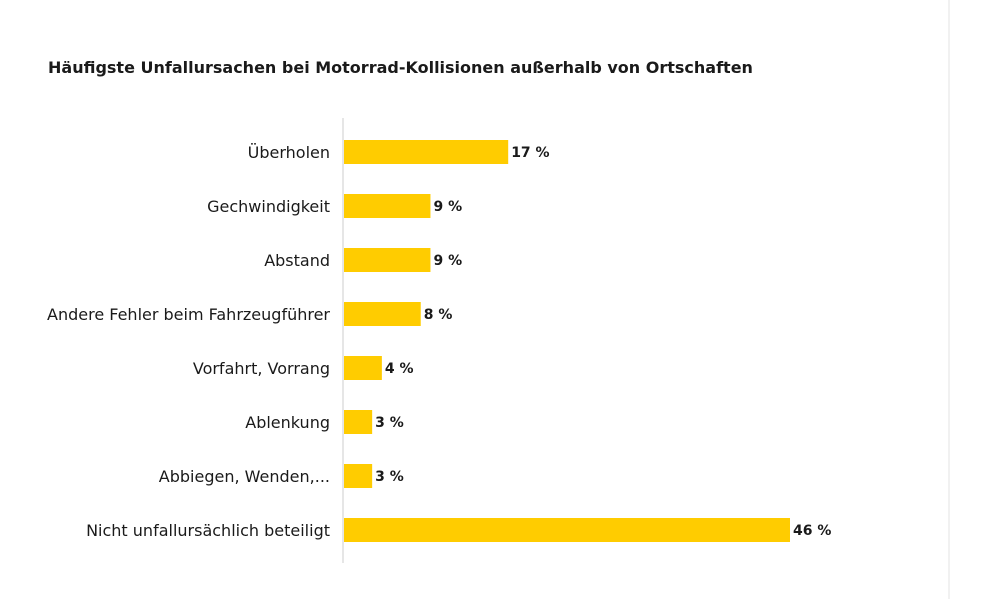  Describe the element at coordinates (261, 368) in the screenshot. I see `category-label: Vorfahrt, Vorrang` at that location.